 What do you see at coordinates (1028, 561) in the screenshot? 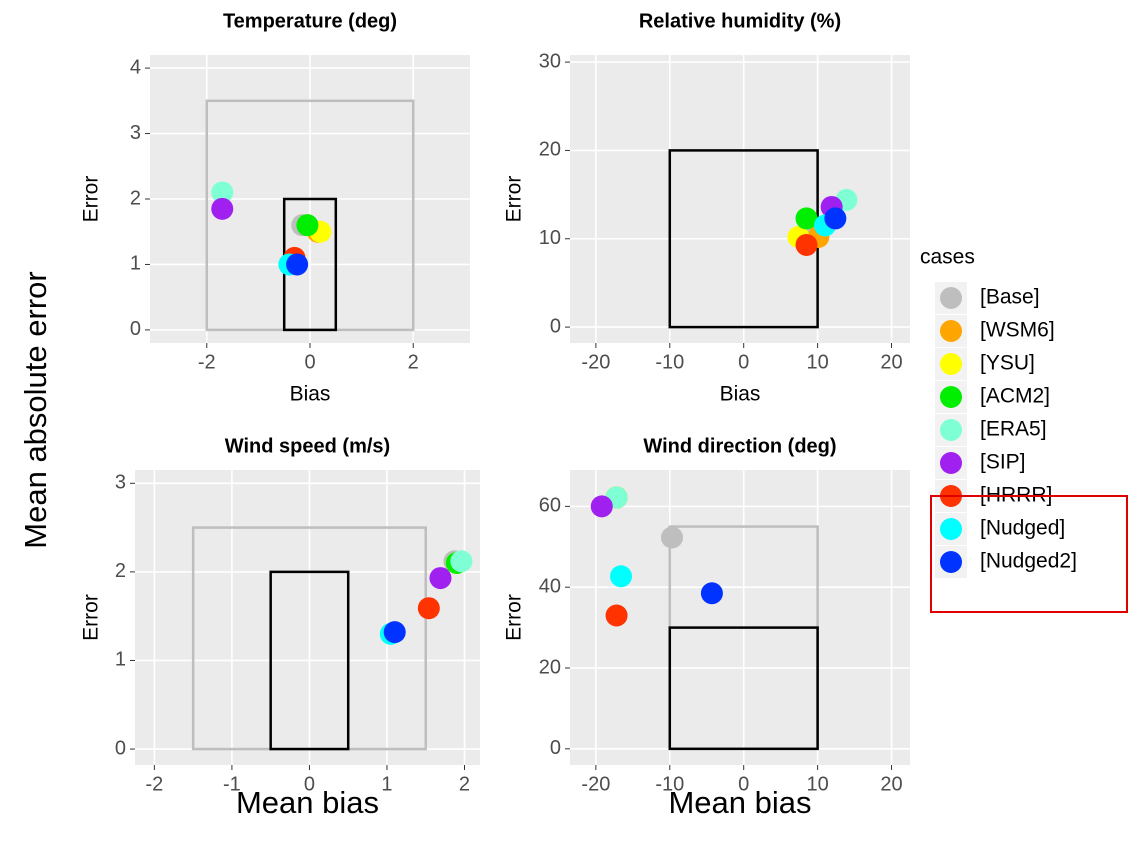
I see `legend-label: [Nudged2]` at bounding box center [1028, 561].